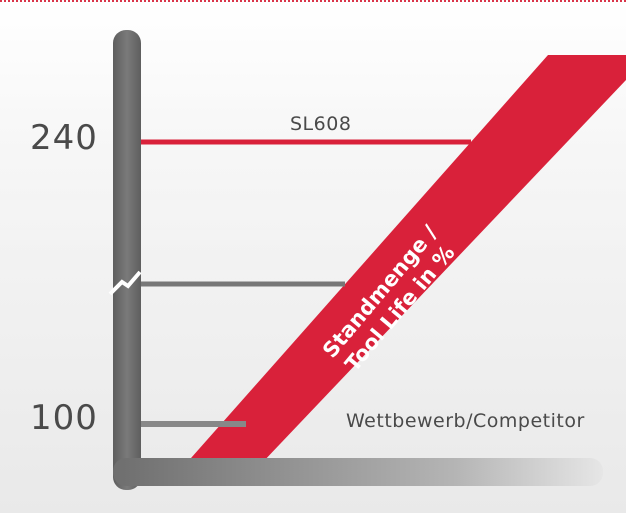  I want to click on x-axis, so click(358, 472).